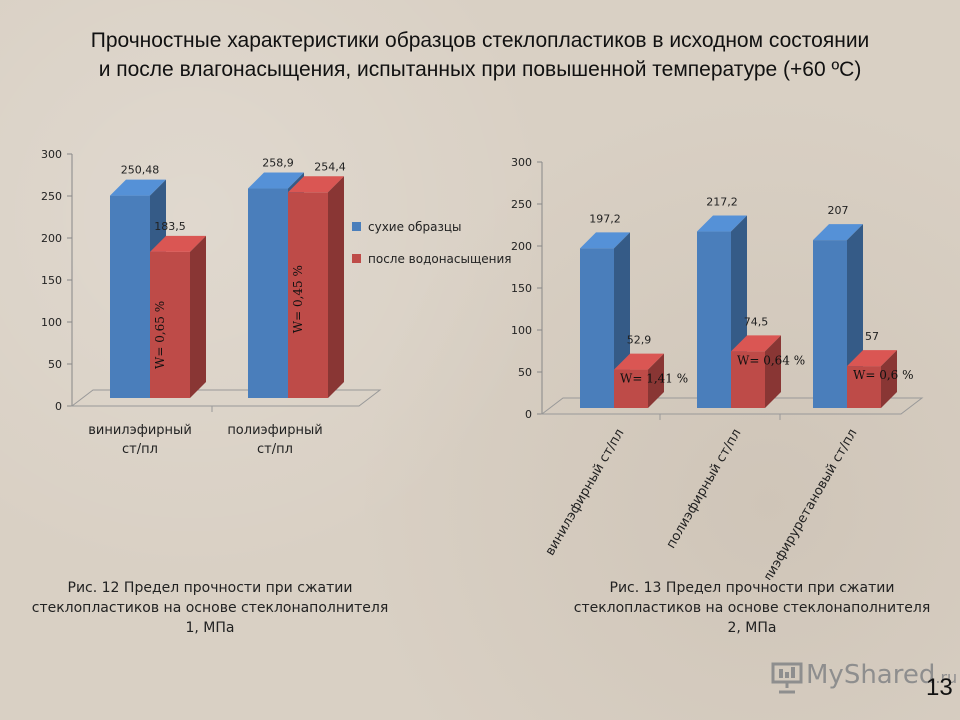 The width and height of the screenshot is (960, 720). Describe the element at coordinates (946, 677) in the screenshot. I see `logo-suffix: .ru` at that location.